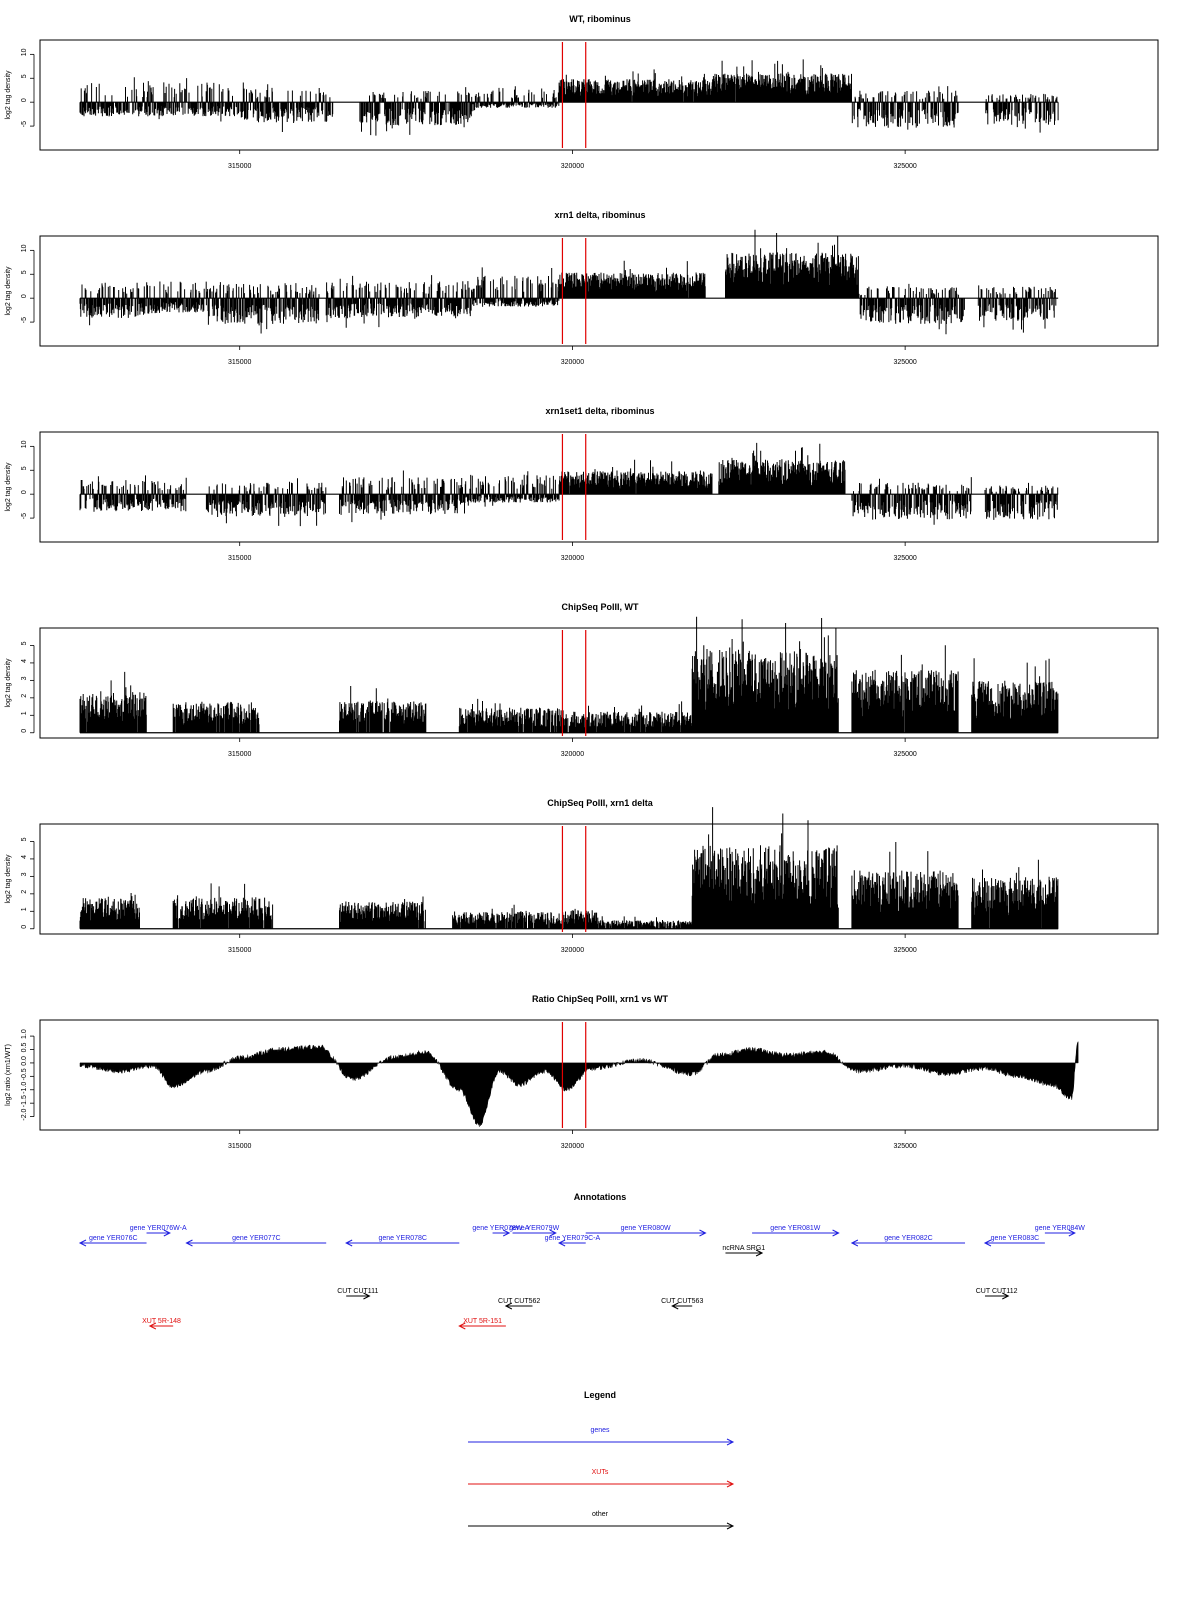 This screenshot has height=1600, width=1200. Describe the element at coordinates (600, 1472) in the screenshot. I see `legend-label: XUTs` at that location.